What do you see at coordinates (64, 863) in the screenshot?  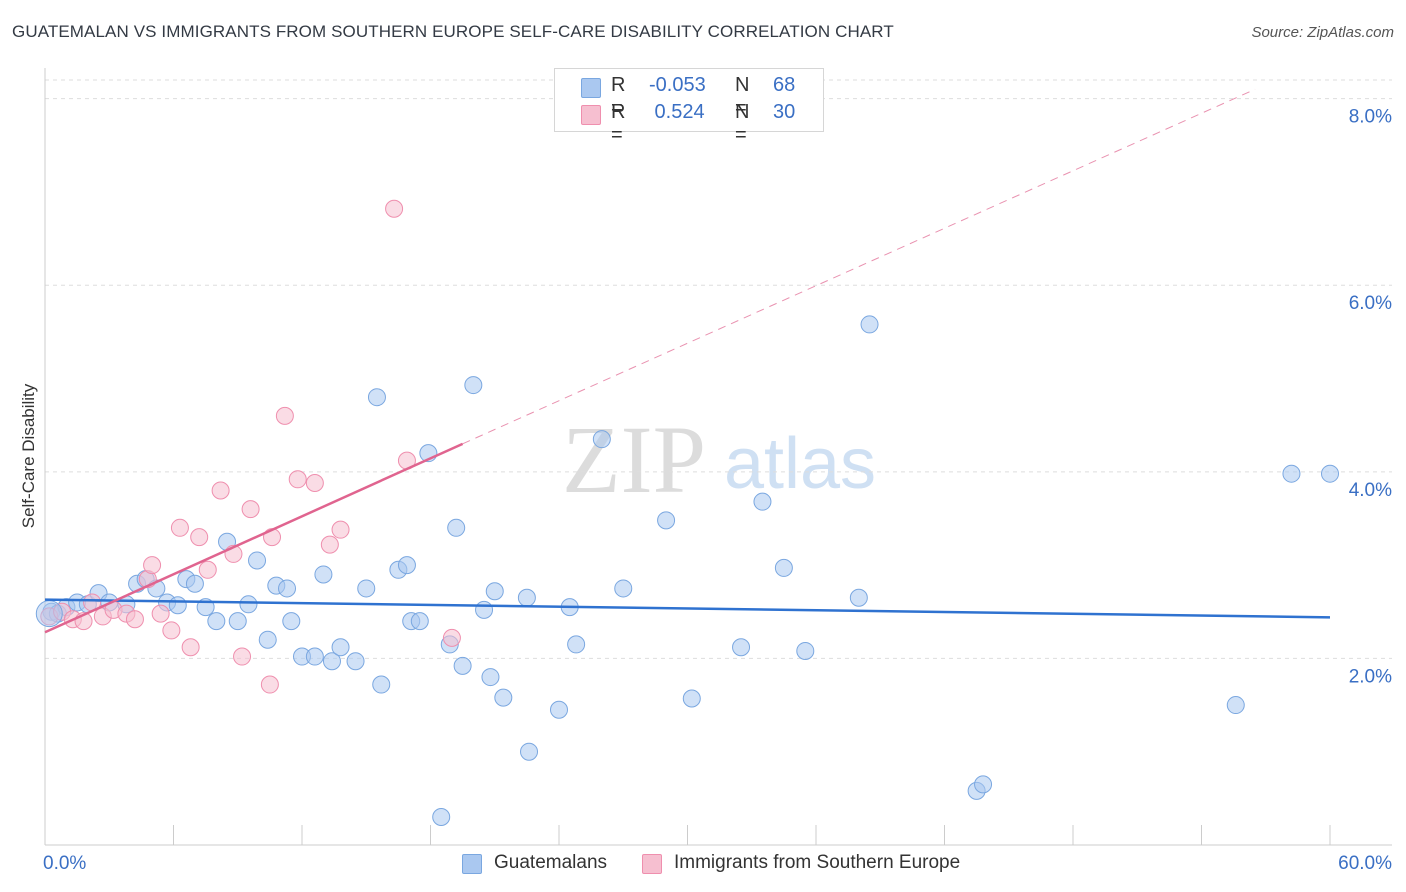 I see `x-tick-label-min: 0.0%` at bounding box center [64, 863].